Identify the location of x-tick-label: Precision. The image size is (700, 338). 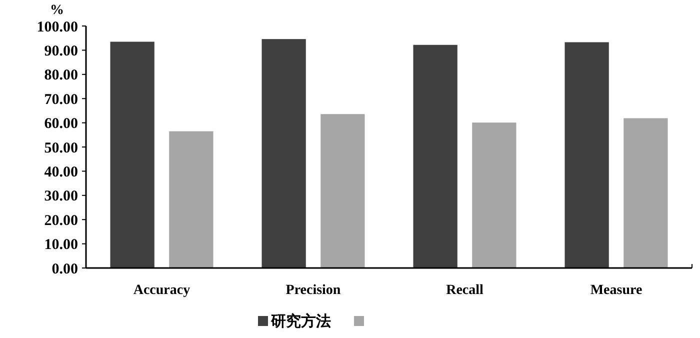
(313, 290).